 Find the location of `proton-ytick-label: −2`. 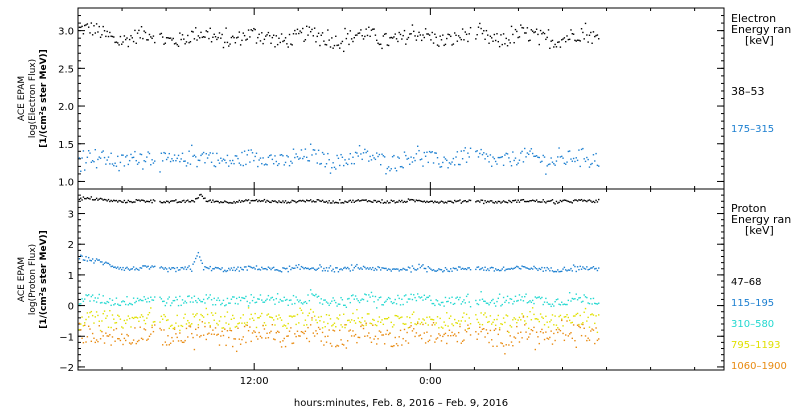

proton-ytick-label: −2 is located at coordinates (66, 368).